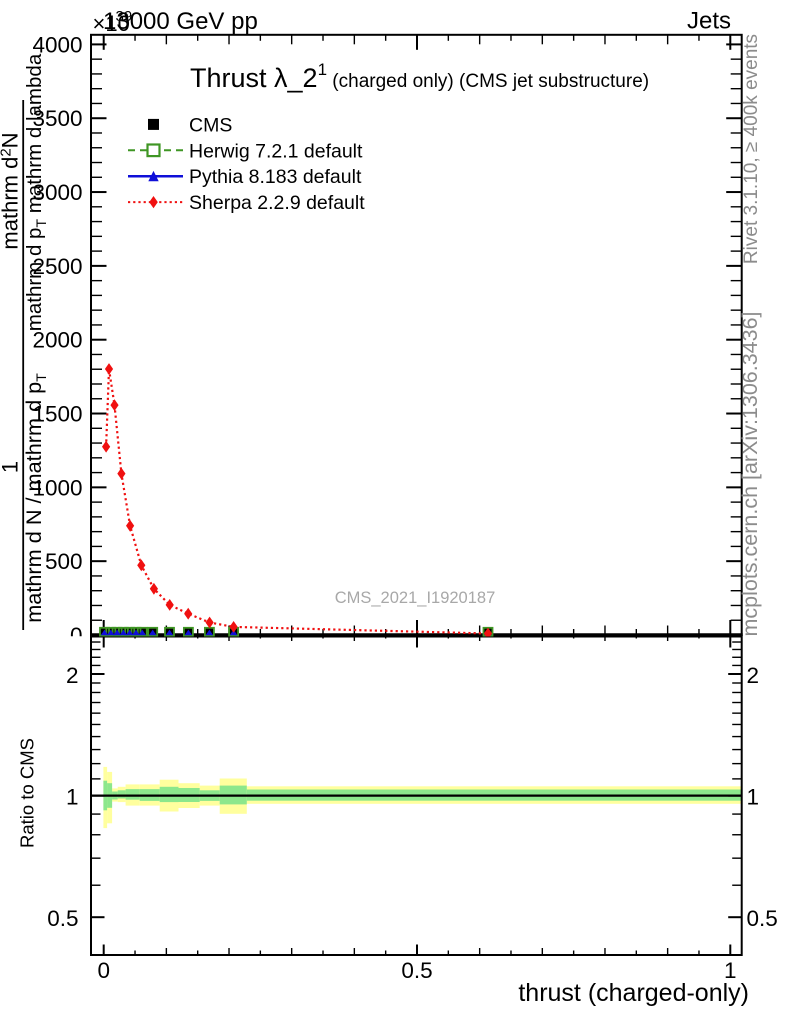  I want to click on svg-text: 3000, so click(57, 192).